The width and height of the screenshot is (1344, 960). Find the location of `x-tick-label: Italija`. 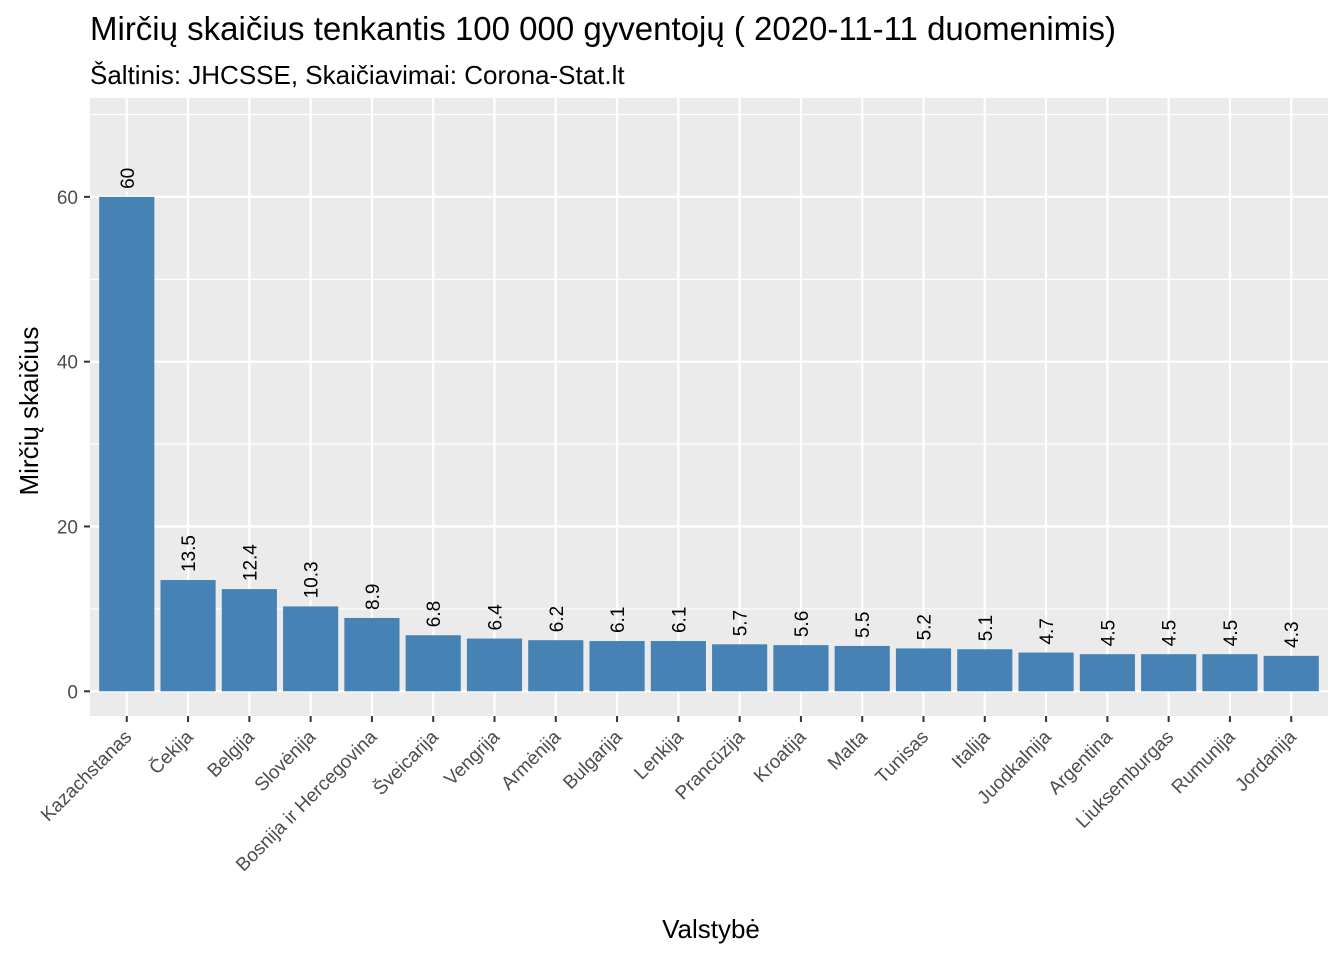

x-tick-label: Italija is located at coordinates (971, 749).